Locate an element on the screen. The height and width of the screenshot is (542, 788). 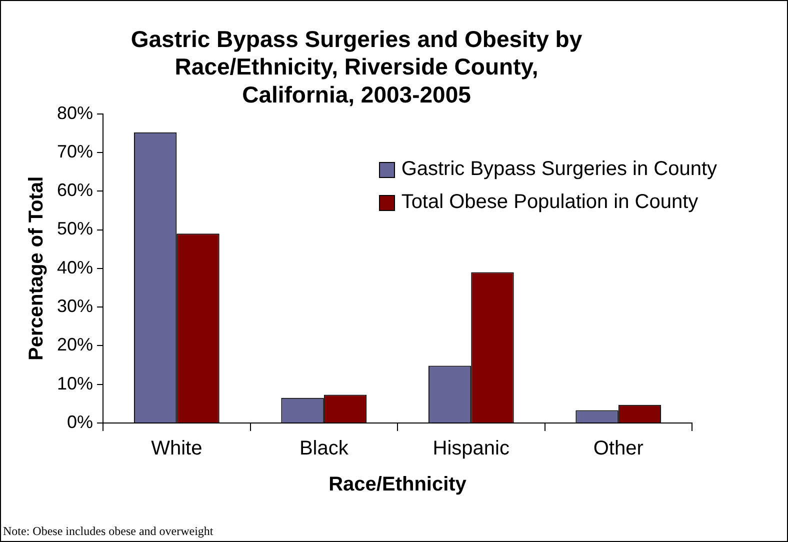
y-tick-label: 40% is located at coordinates (75, 267).